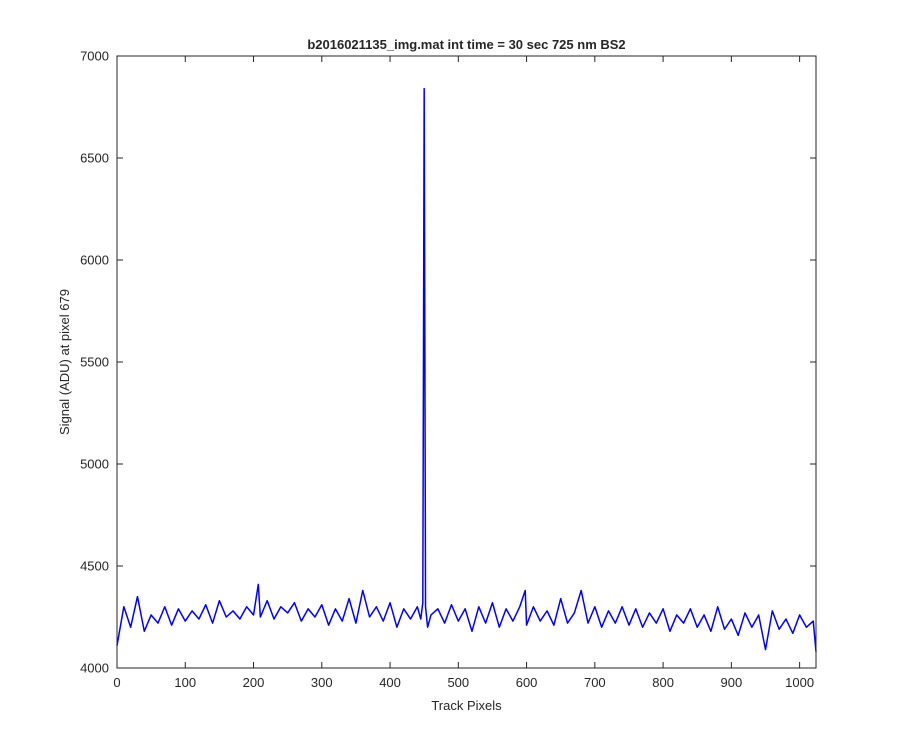  I want to click on x-tick-label: 400, so click(390, 682).